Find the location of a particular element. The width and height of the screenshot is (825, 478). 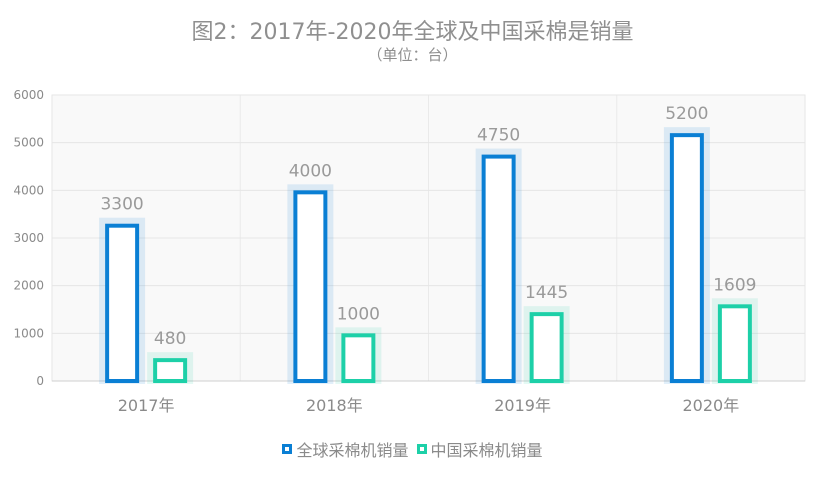

x-tick-label: 2018年 is located at coordinates (334, 405).